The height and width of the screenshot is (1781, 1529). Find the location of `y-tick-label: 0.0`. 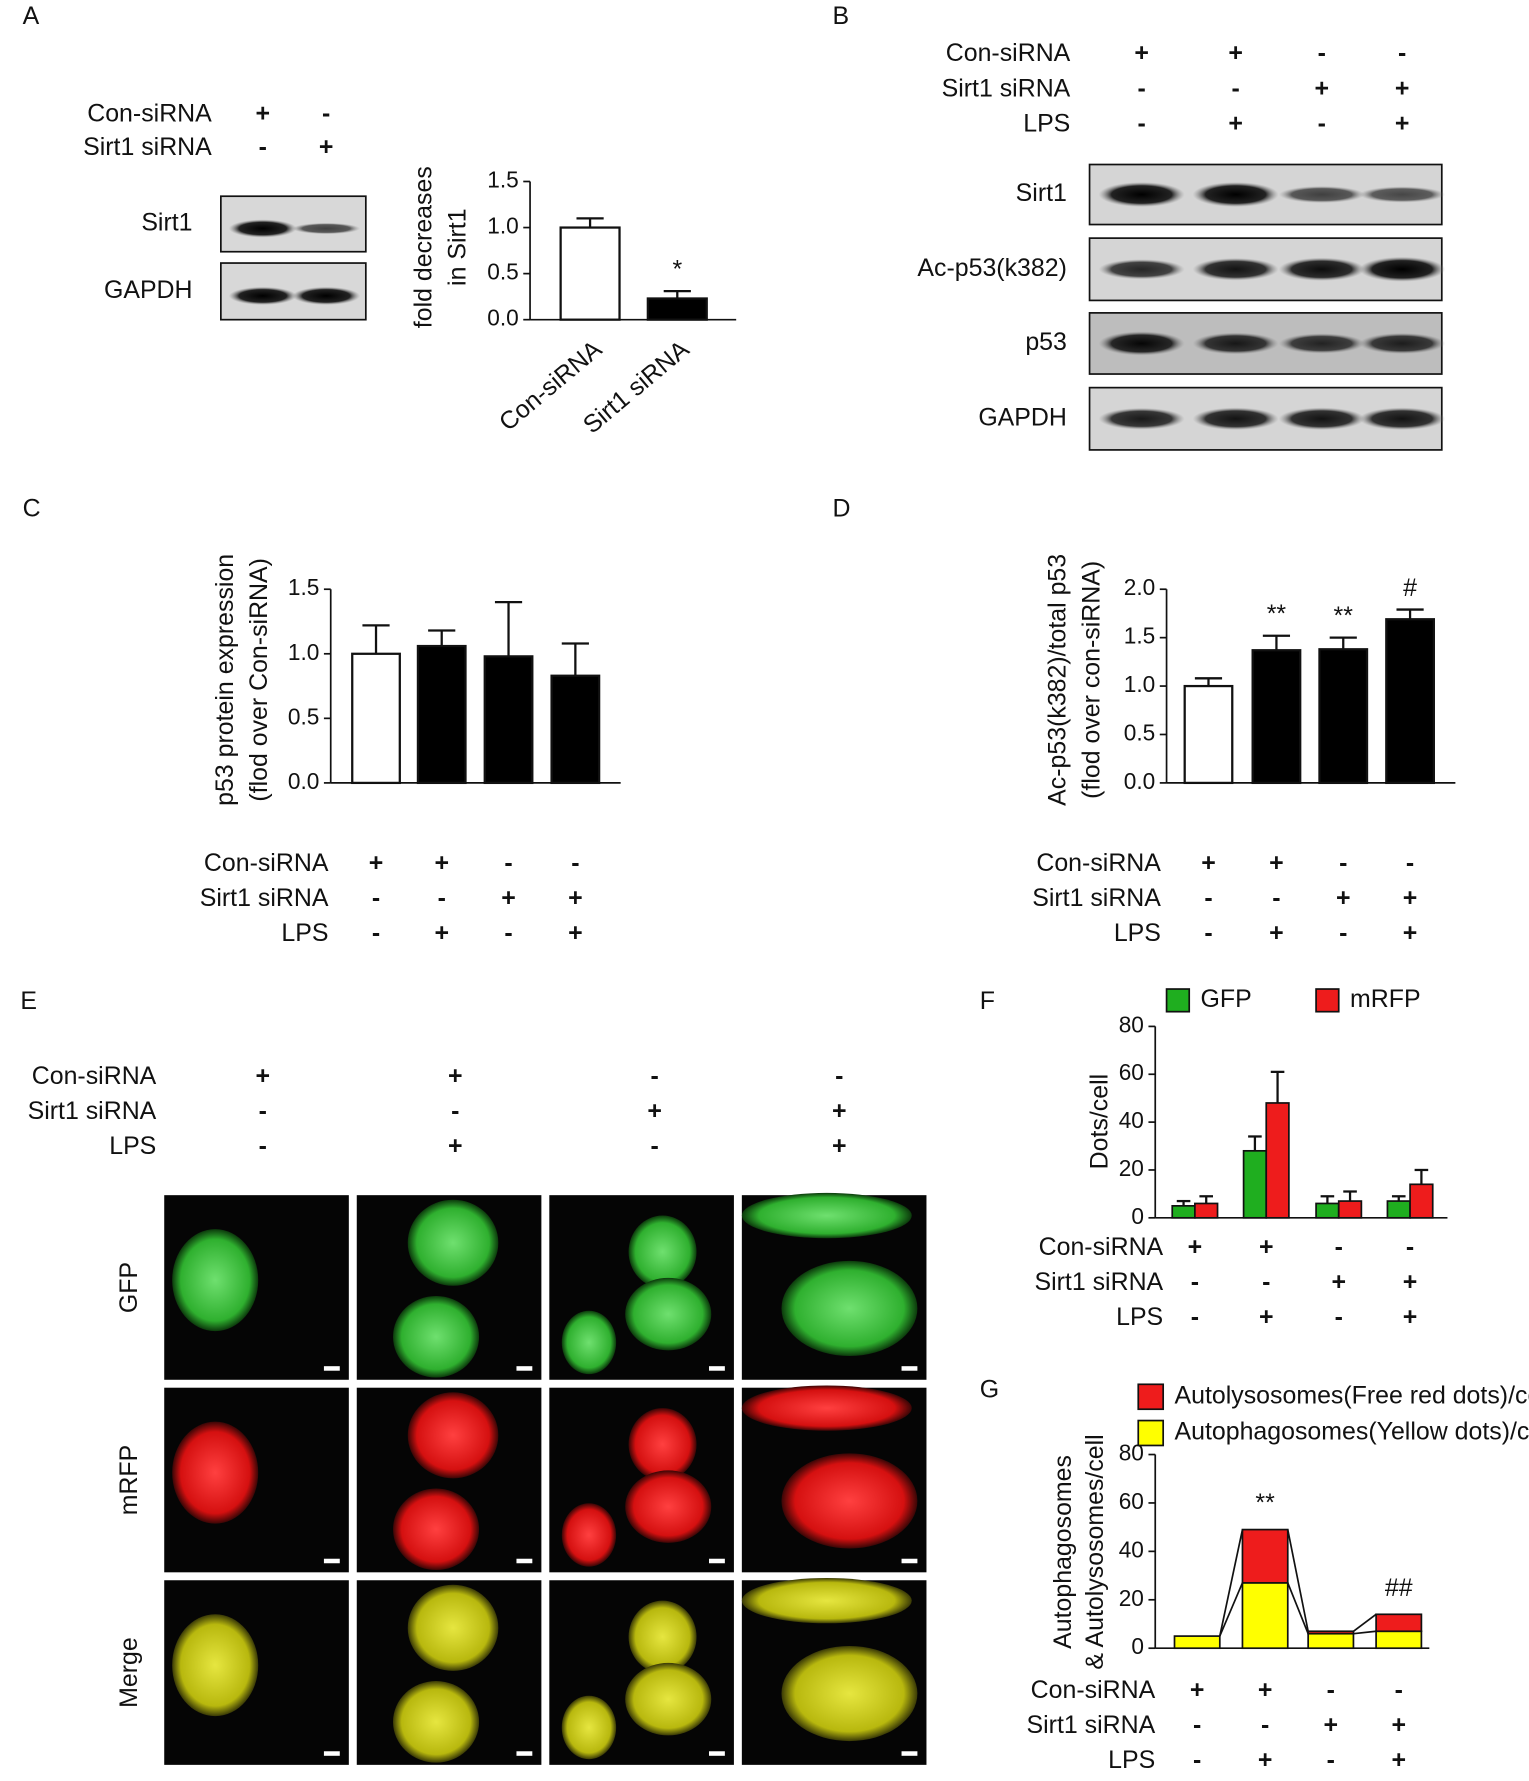

y-tick-label: 0.0 is located at coordinates (1139, 781).